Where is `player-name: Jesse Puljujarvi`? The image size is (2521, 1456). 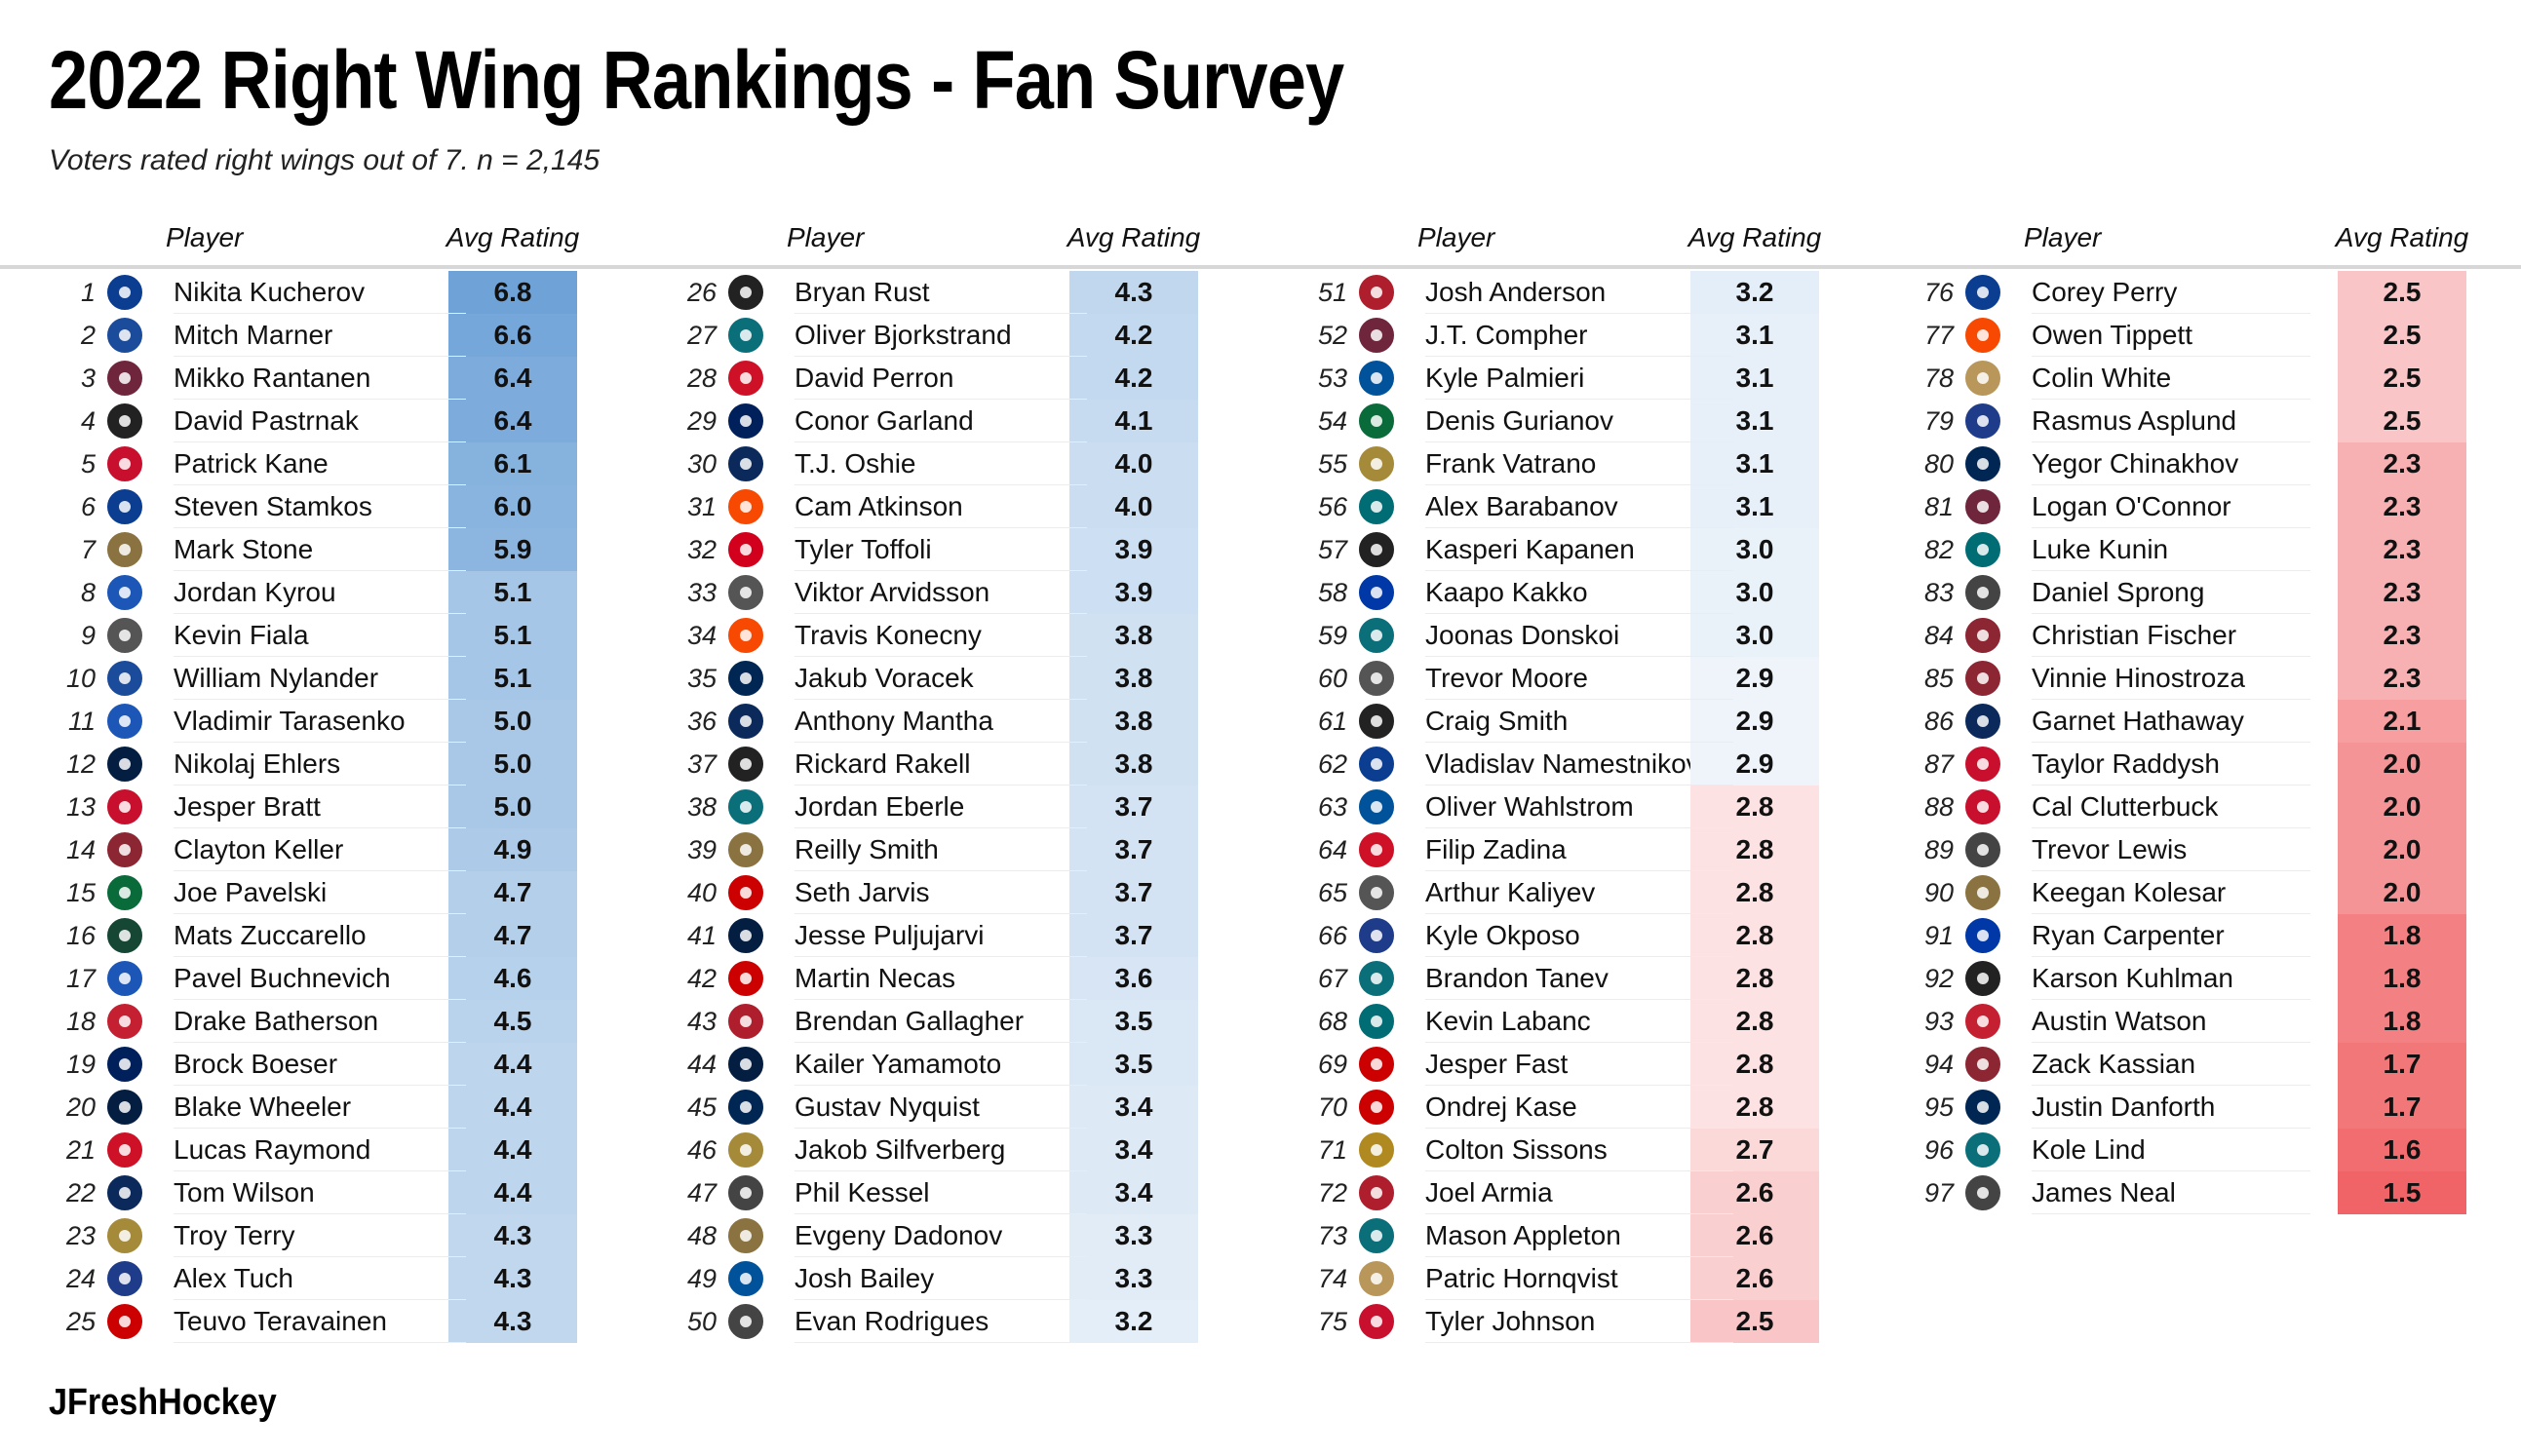 player-name: Jesse Puljujarvi is located at coordinates (890, 935).